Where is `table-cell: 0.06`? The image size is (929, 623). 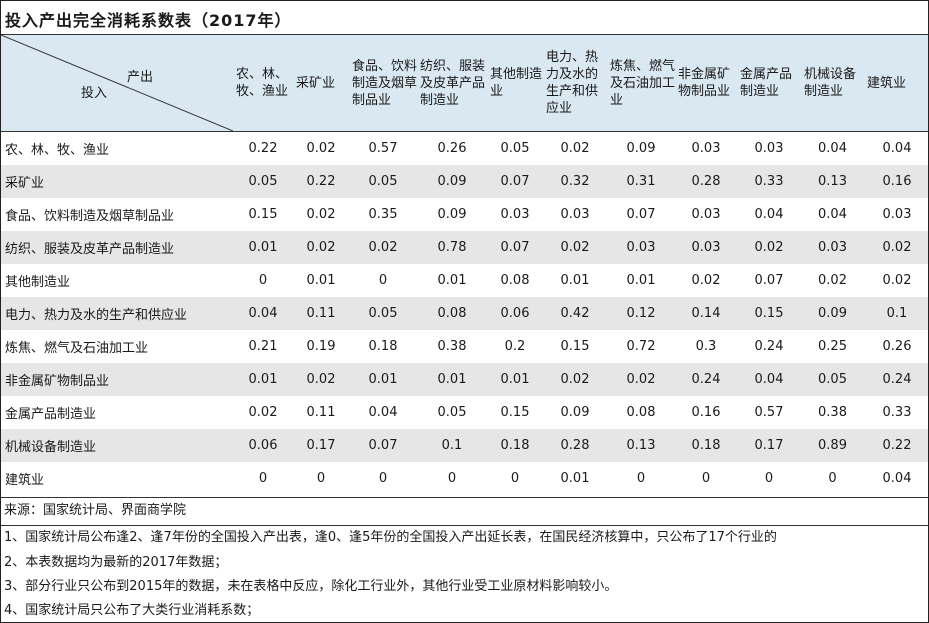 table-cell: 0.06 is located at coordinates (263, 445).